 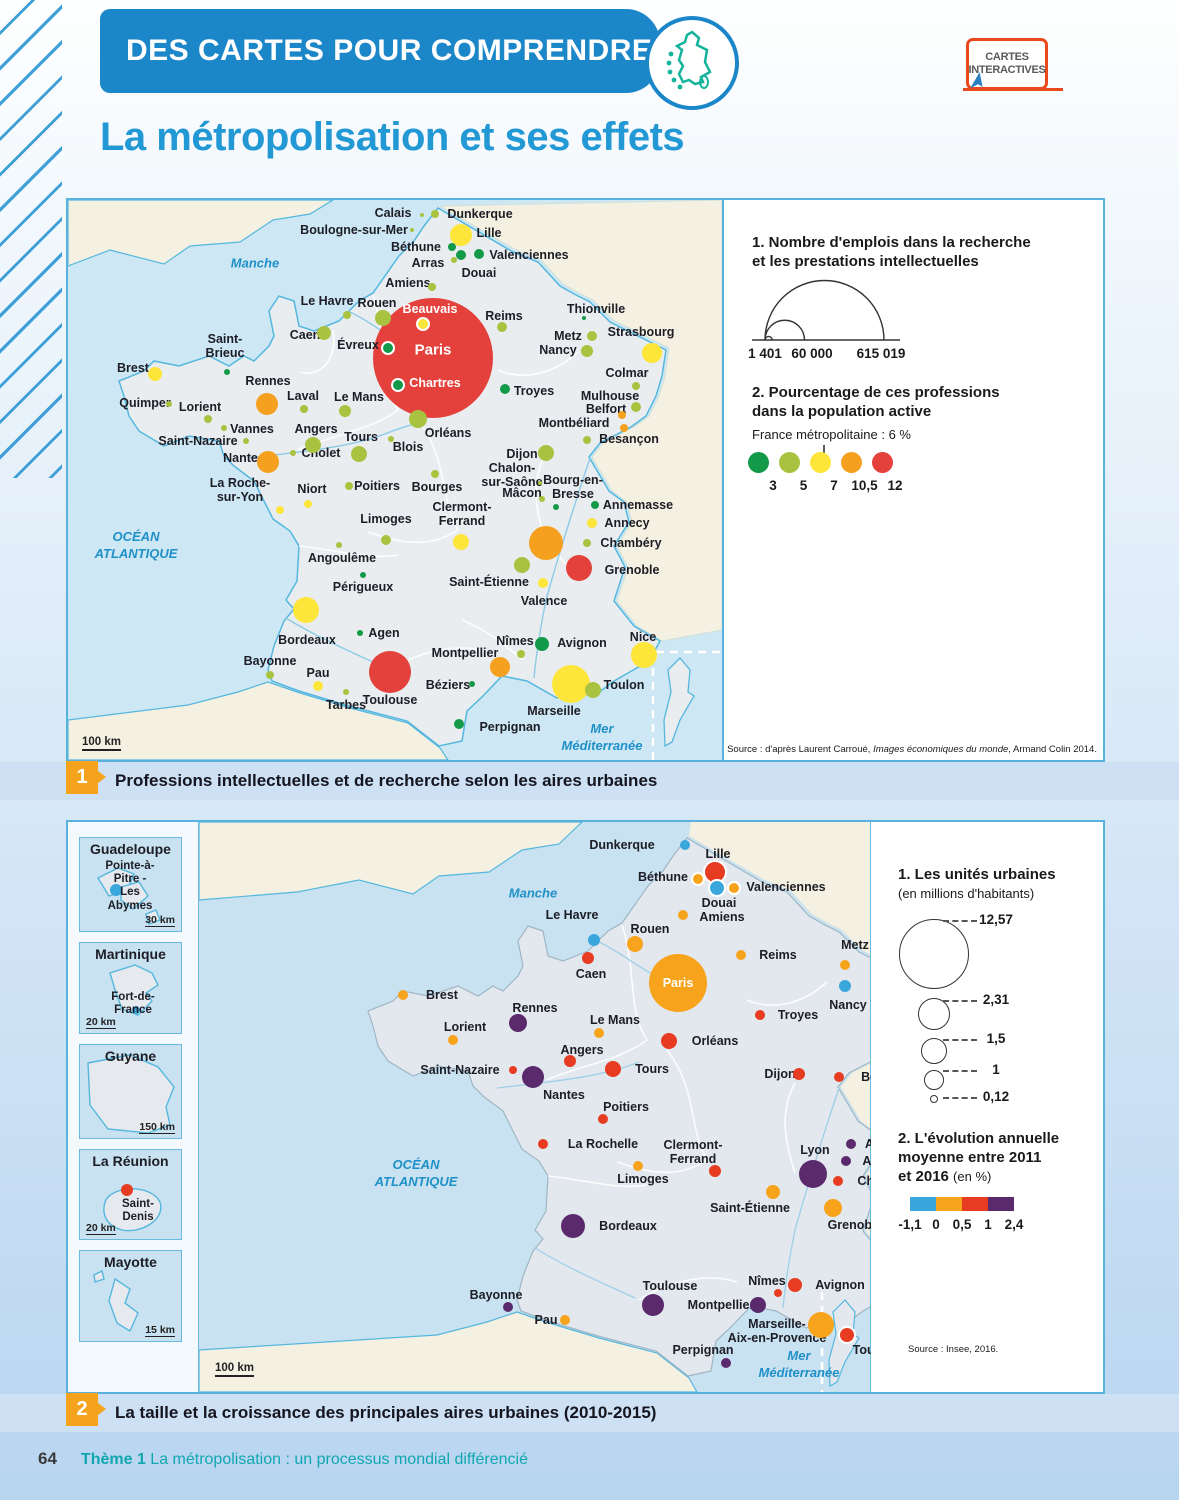 What do you see at coordinates (603, 1144) in the screenshot?
I see `city-label-La Rochelle: La Rochelle` at bounding box center [603, 1144].